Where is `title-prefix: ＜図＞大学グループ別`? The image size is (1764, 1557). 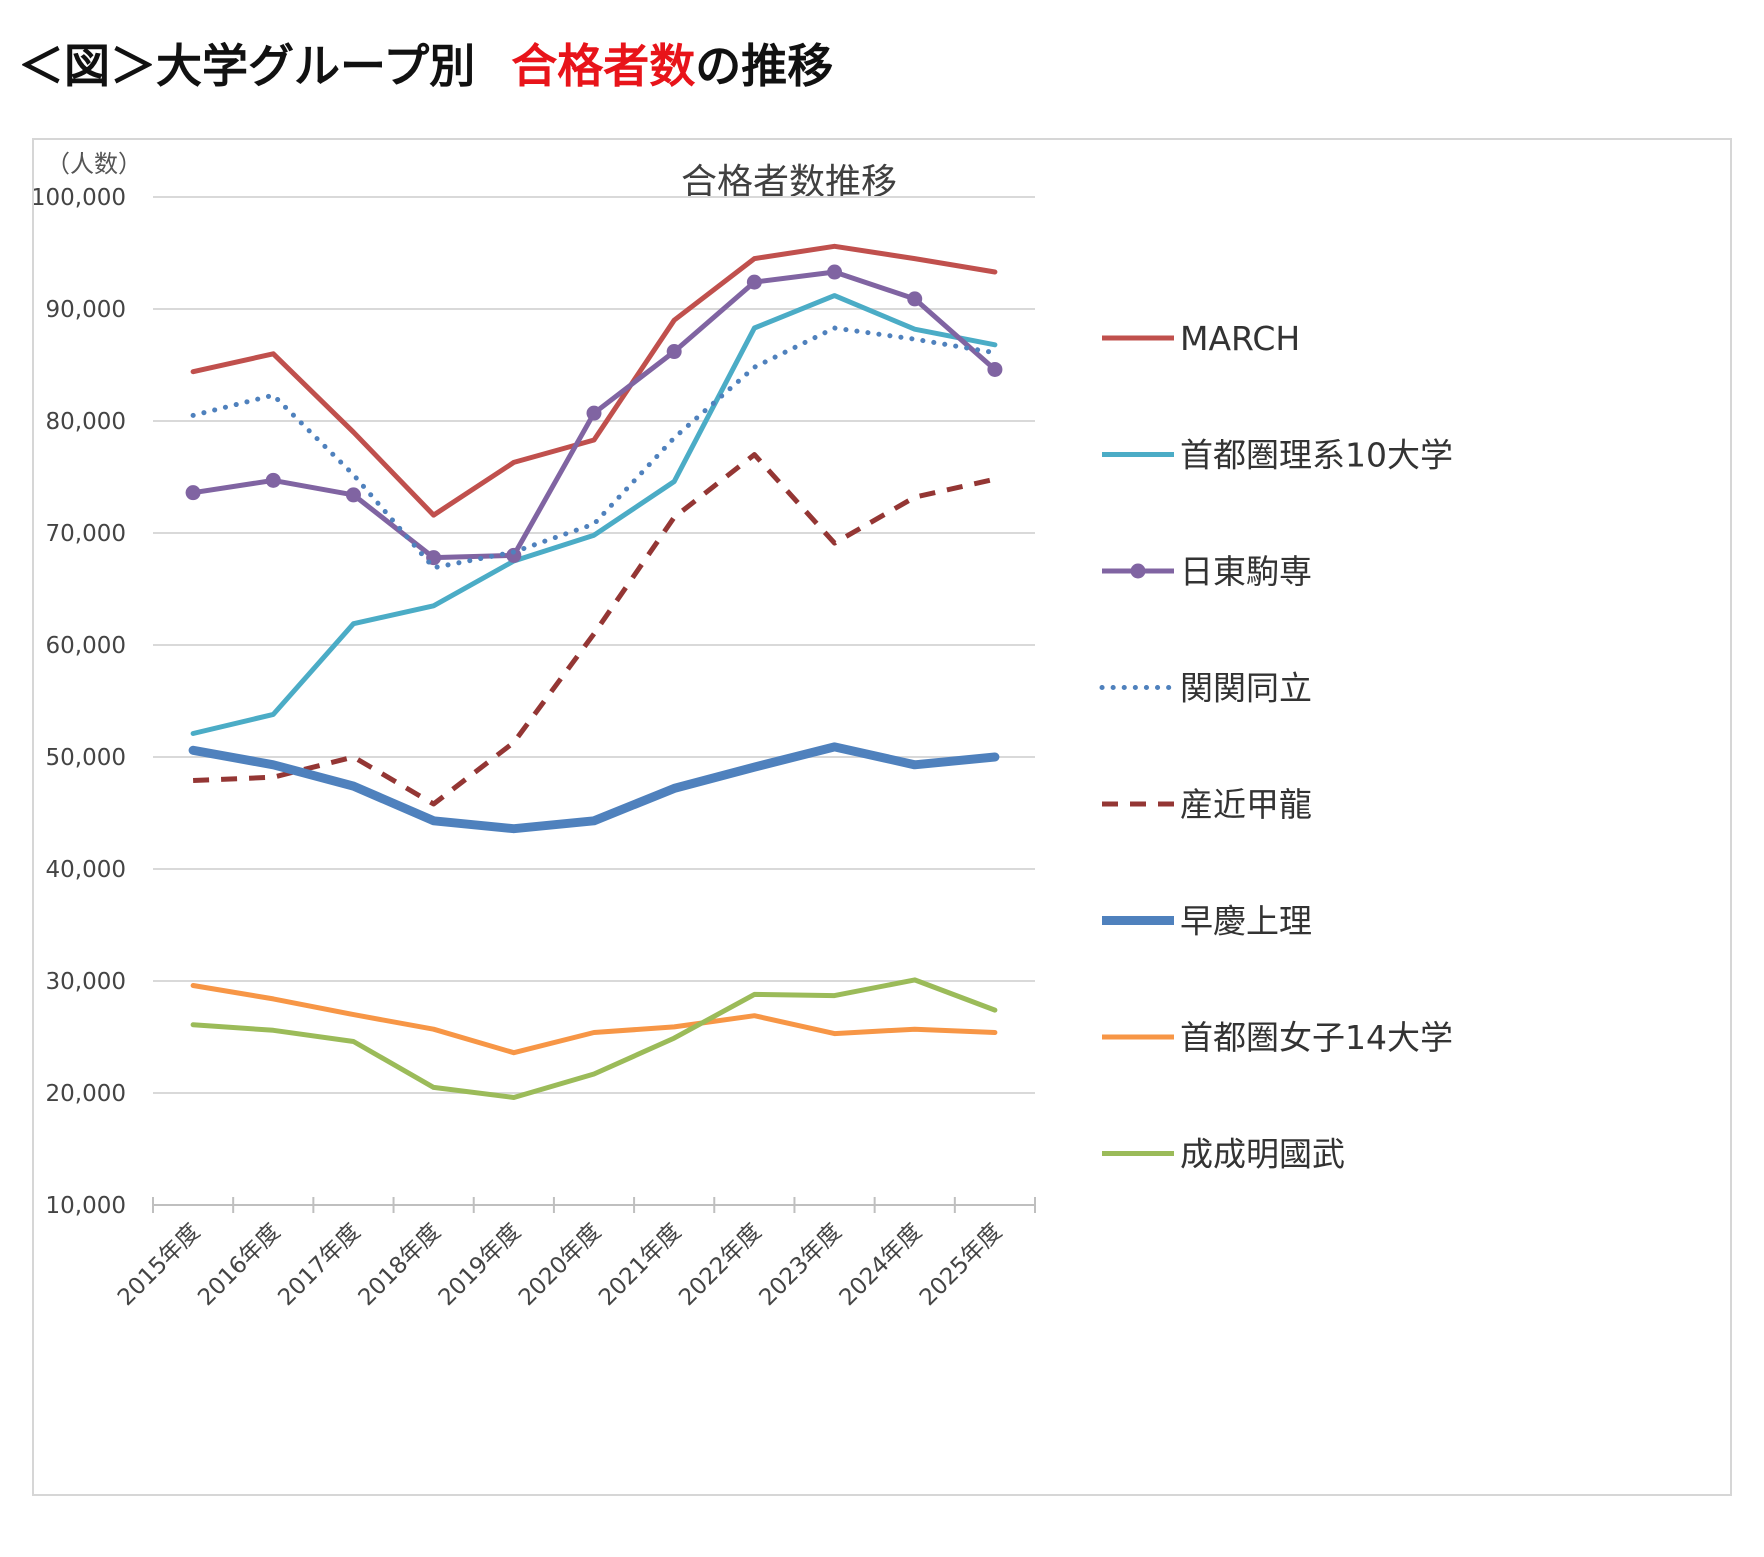 title-prefix: ＜図＞大学グループ別 is located at coordinates (247, 66).